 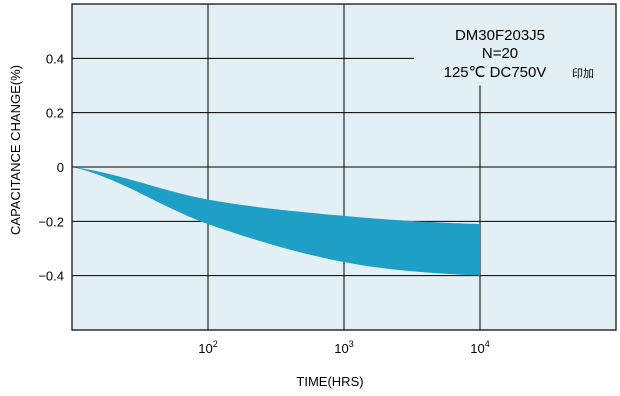 I want to click on x-axis-title: TIME(HRS), so click(x=329, y=381).